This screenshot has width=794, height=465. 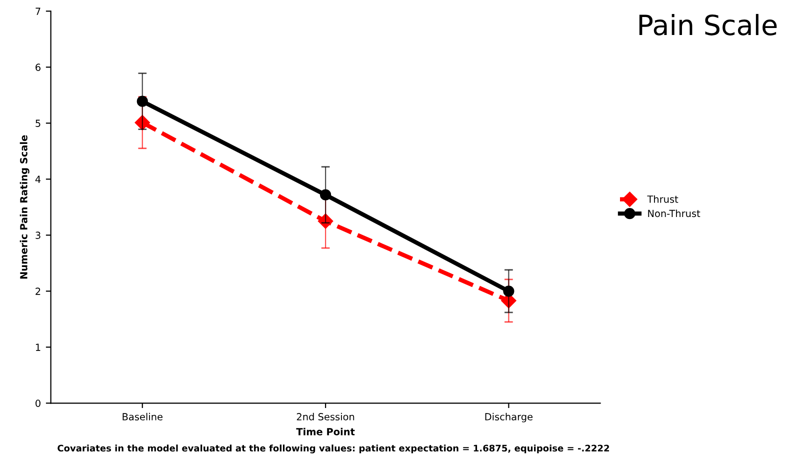 What do you see at coordinates (38, 123) in the screenshot?
I see `y-tick-label: 5` at bounding box center [38, 123].